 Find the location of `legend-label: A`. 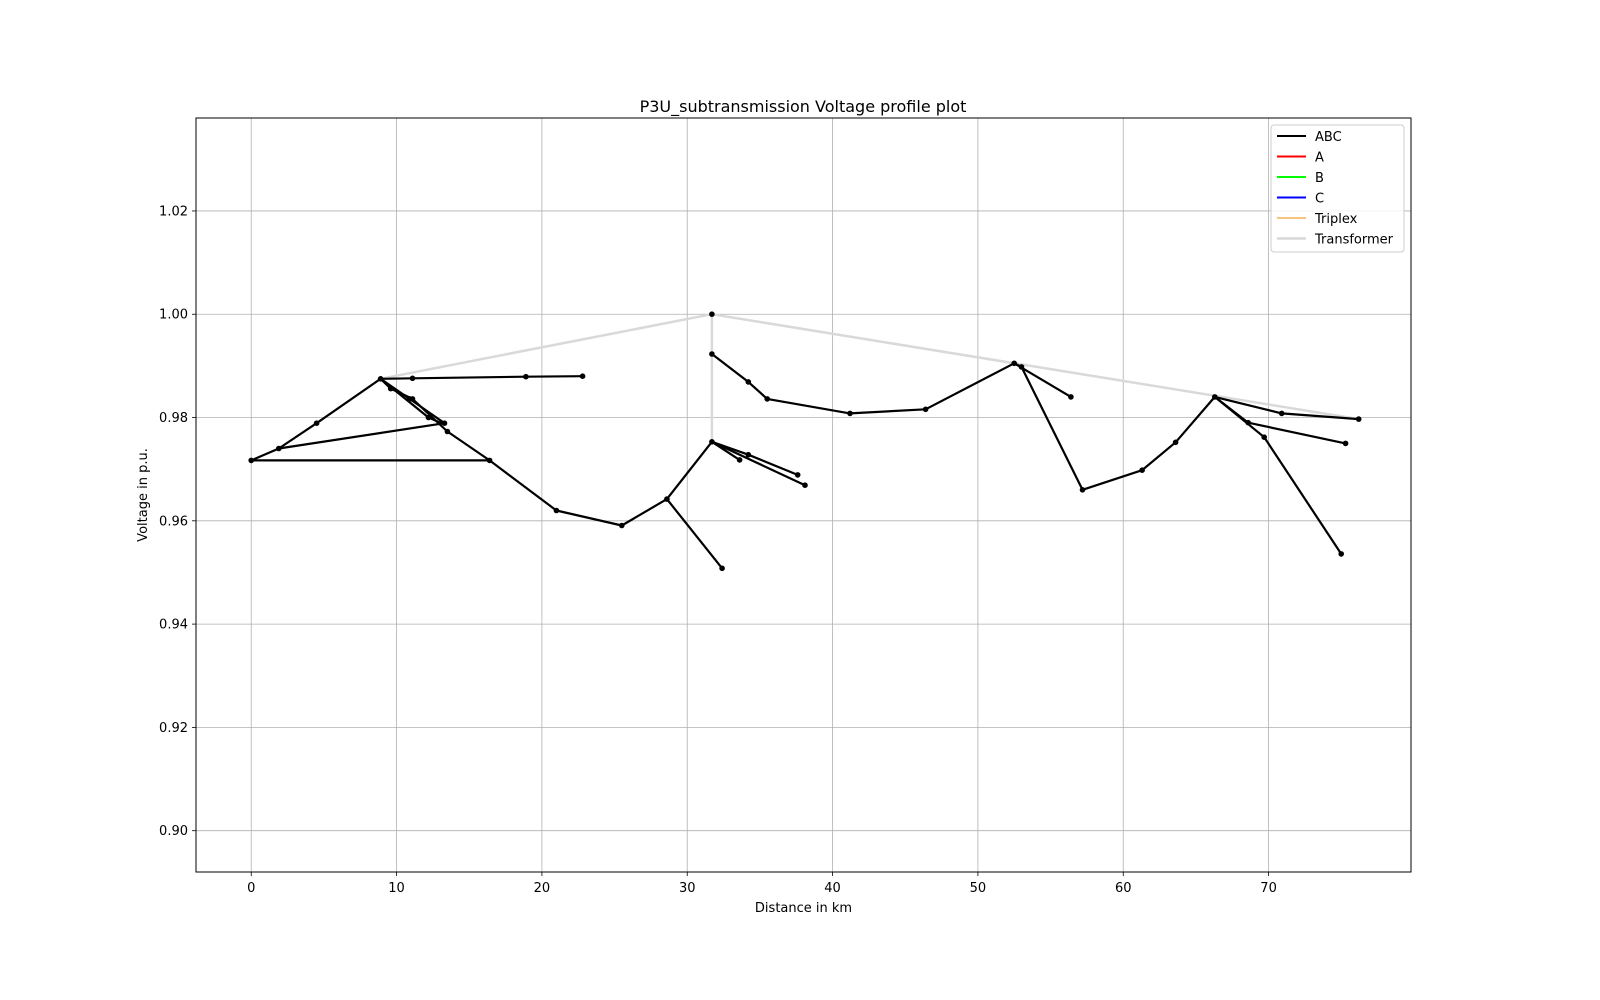

legend-label: A is located at coordinates (1319, 158).